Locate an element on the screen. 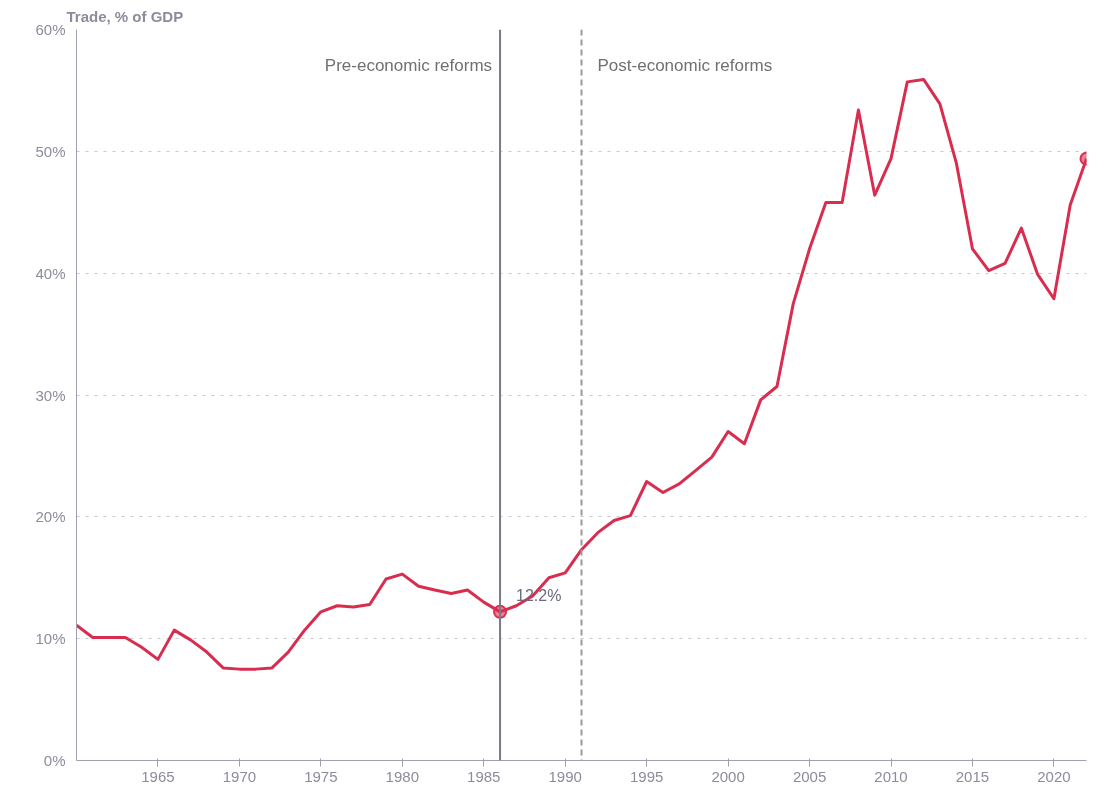 The height and width of the screenshot is (805, 1107). x-tick-label: 2010 is located at coordinates (891, 776).